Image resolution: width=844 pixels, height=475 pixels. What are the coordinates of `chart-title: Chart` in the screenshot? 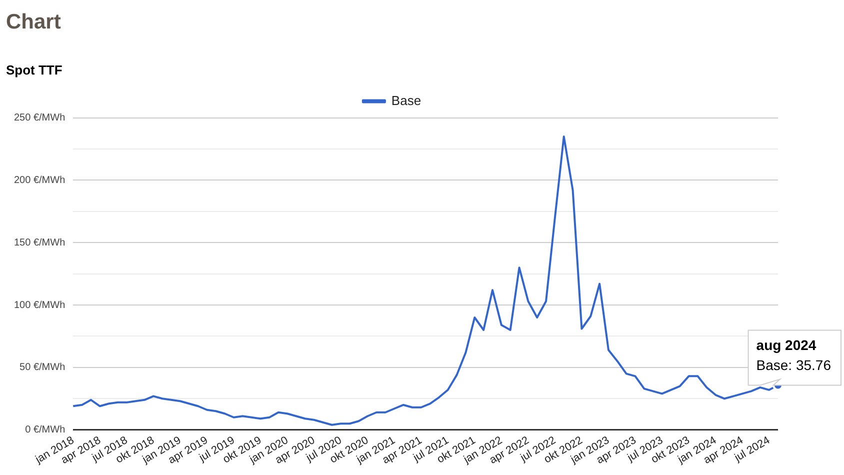 It's located at (33, 22).